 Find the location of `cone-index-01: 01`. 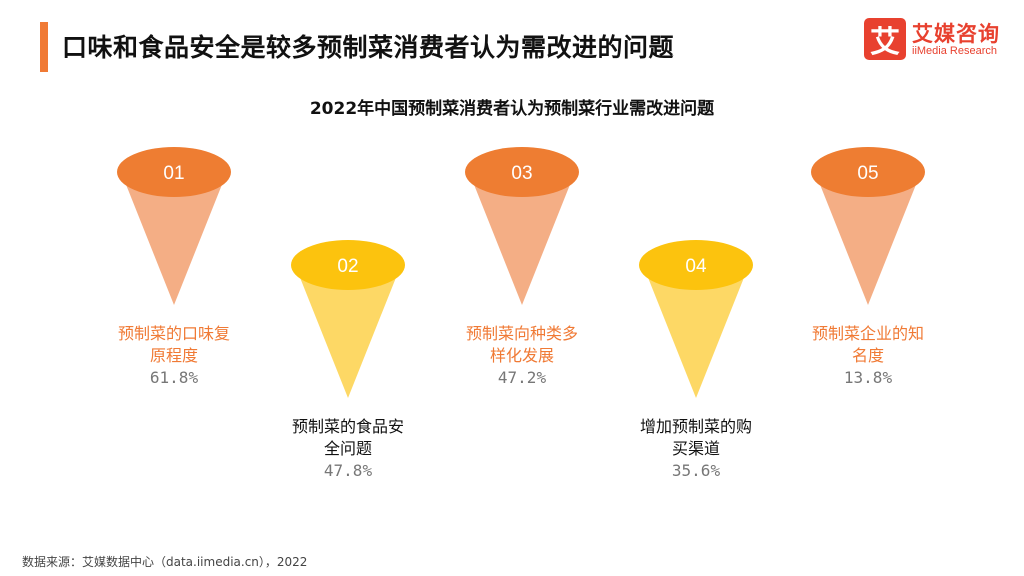

cone-index-01: 01 is located at coordinates (173, 173).